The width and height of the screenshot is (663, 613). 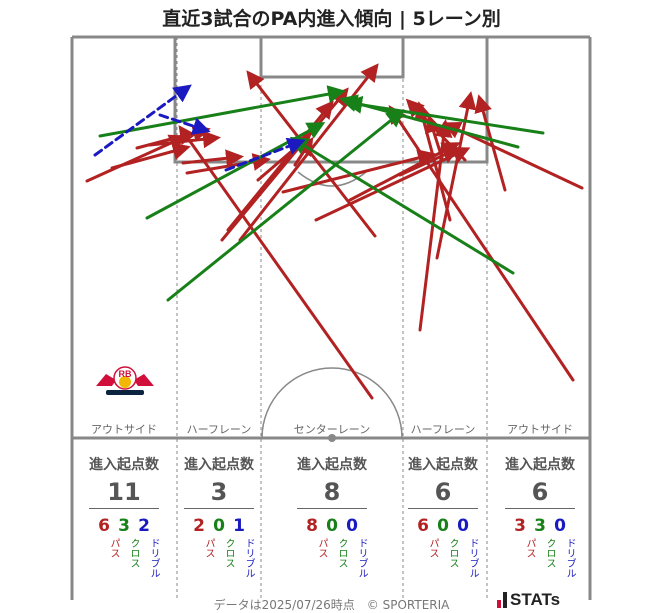 I want to click on lane-label-4: アウトサイド, so click(x=540, y=429).